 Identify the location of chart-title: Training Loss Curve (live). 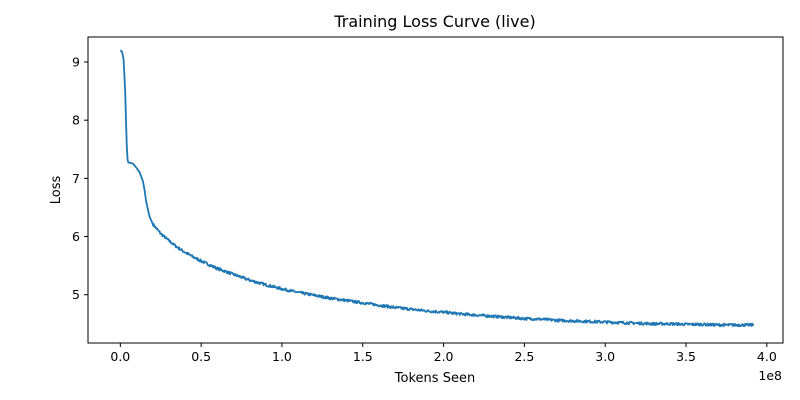
(434, 21).